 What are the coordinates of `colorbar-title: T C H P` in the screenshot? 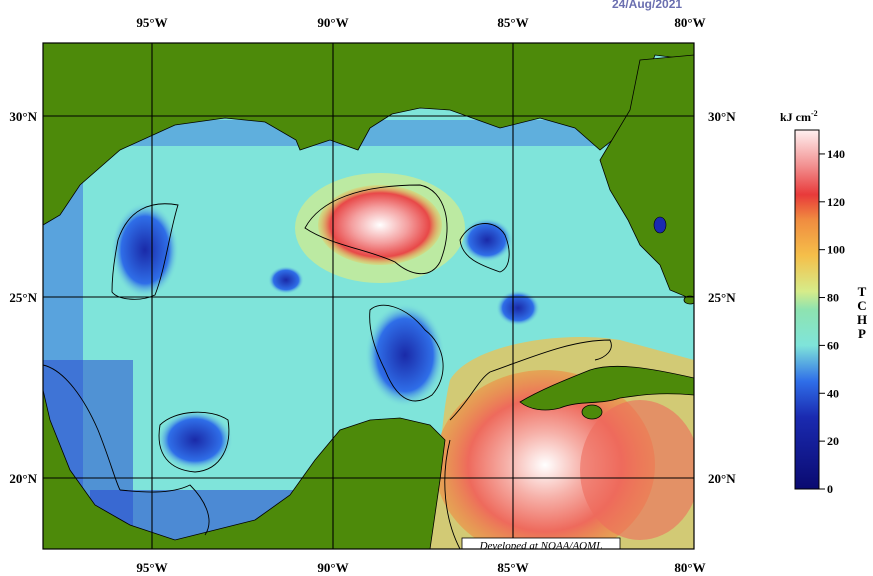 It's located at (862, 312).